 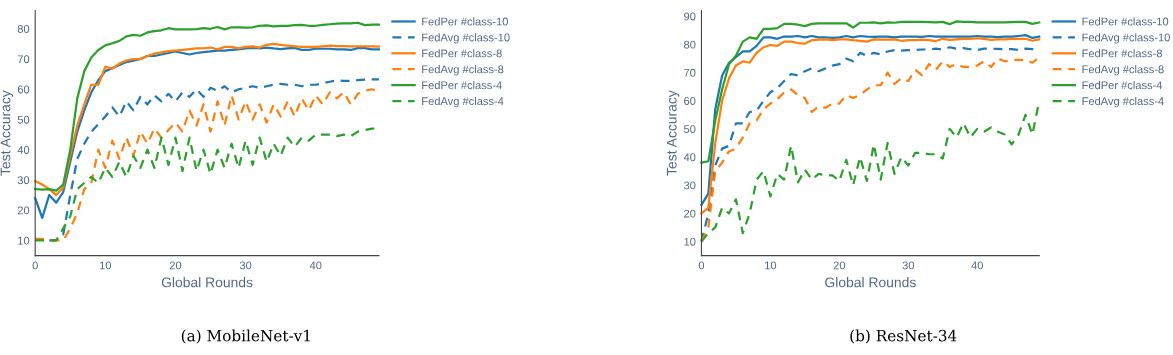 I want to click on text: (a) MobileNet-v1, so click(x=245, y=336).